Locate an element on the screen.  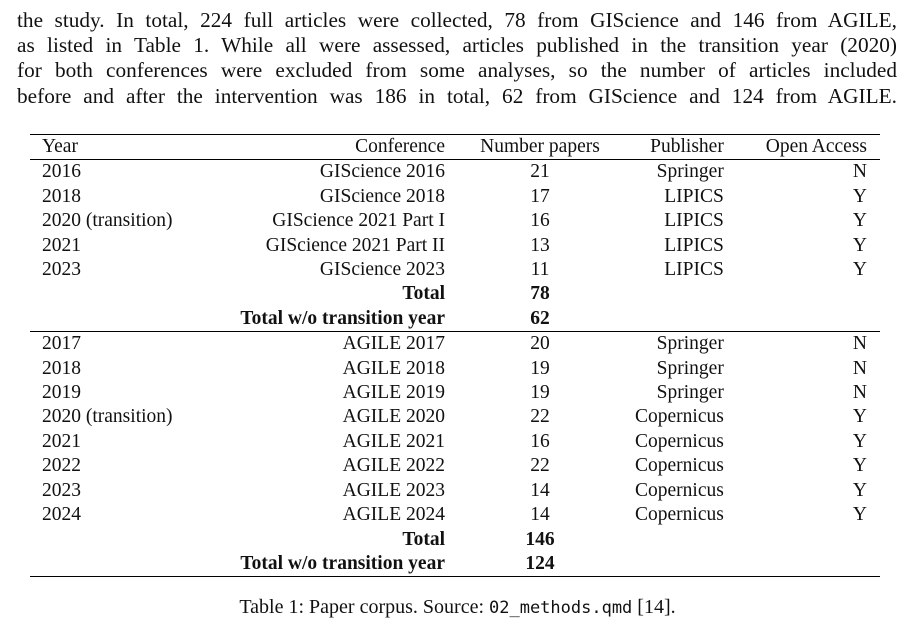
caption-filename: 02_methods.qmd is located at coordinates (561, 608).